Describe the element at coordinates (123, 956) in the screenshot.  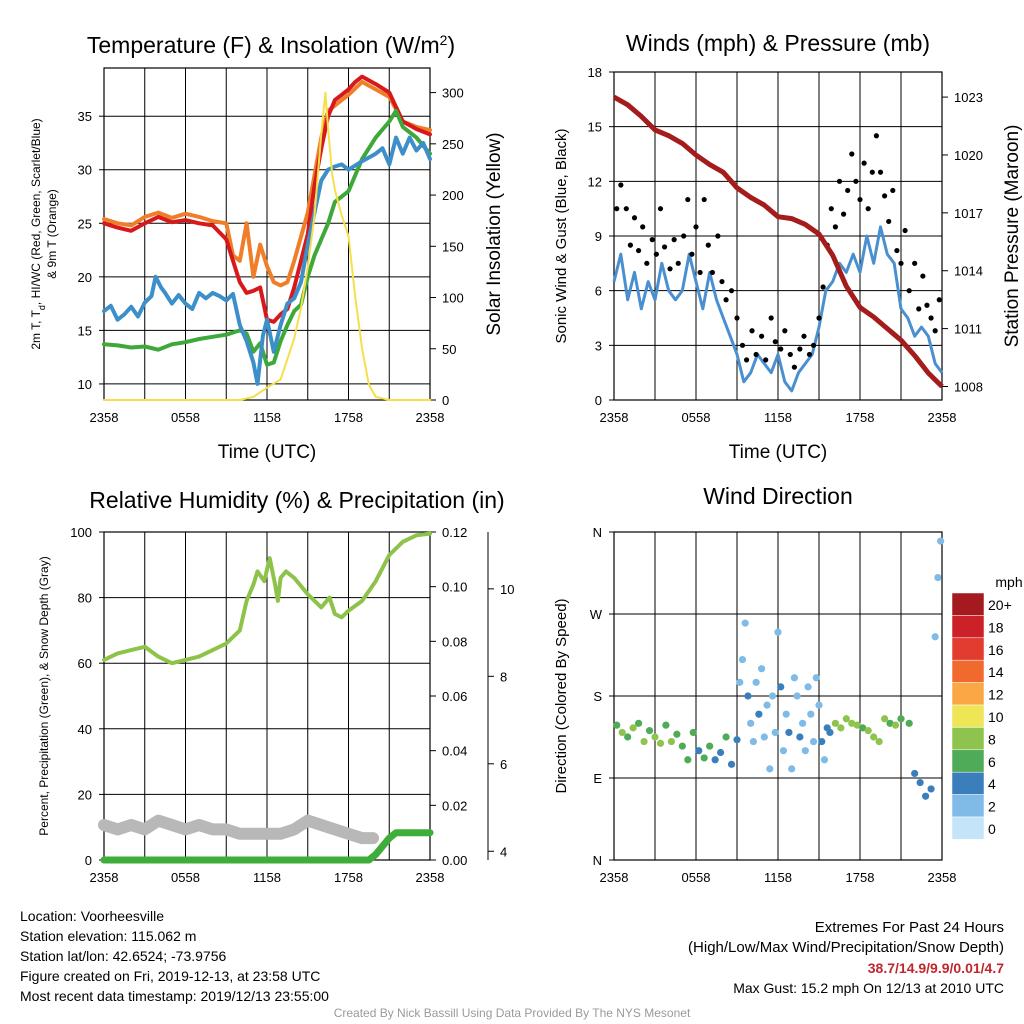
I see `station-latlon: Station lat/lon: 42.6524; -73.9756` at that location.